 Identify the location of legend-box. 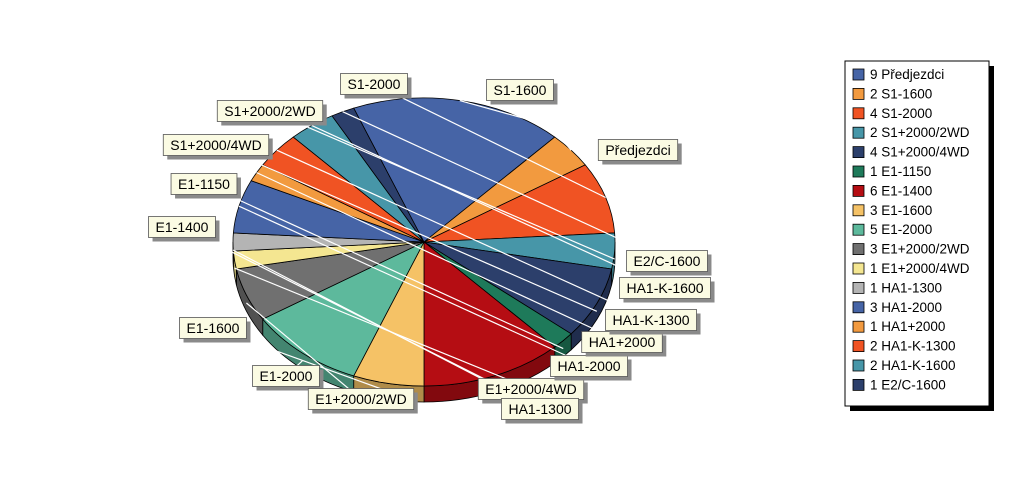
(917, 233).